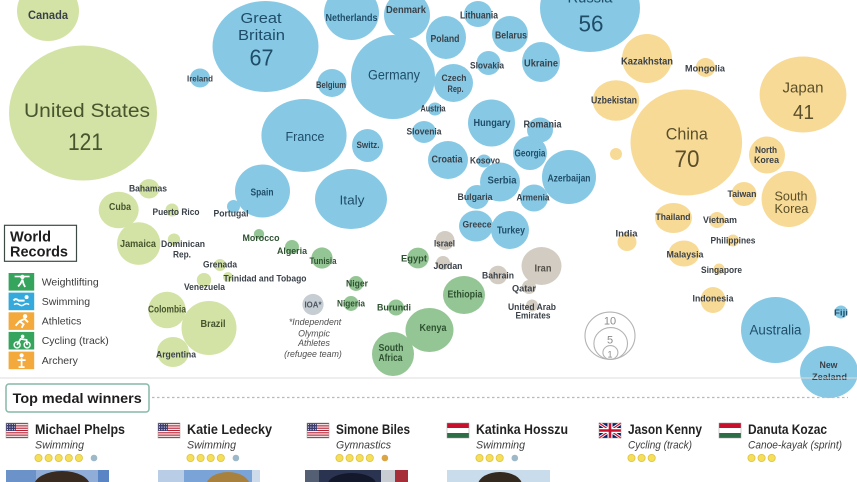  Describe the element at coordinates (314, 334) in the screenshot. I see `svg-text: Olympic` at that location.